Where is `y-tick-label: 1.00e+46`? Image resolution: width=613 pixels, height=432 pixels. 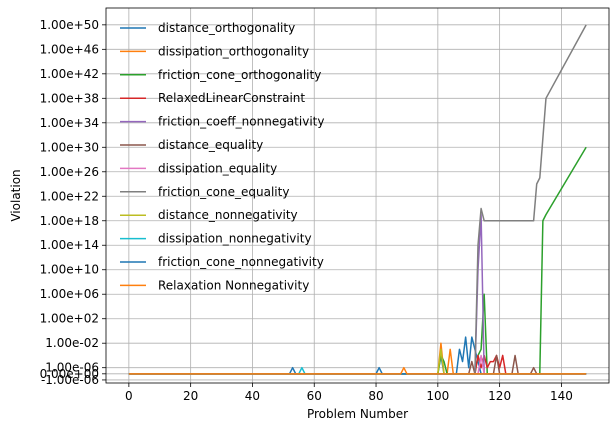 y-tick-label: 1.00e+46 is located at coordinates (69, 49).